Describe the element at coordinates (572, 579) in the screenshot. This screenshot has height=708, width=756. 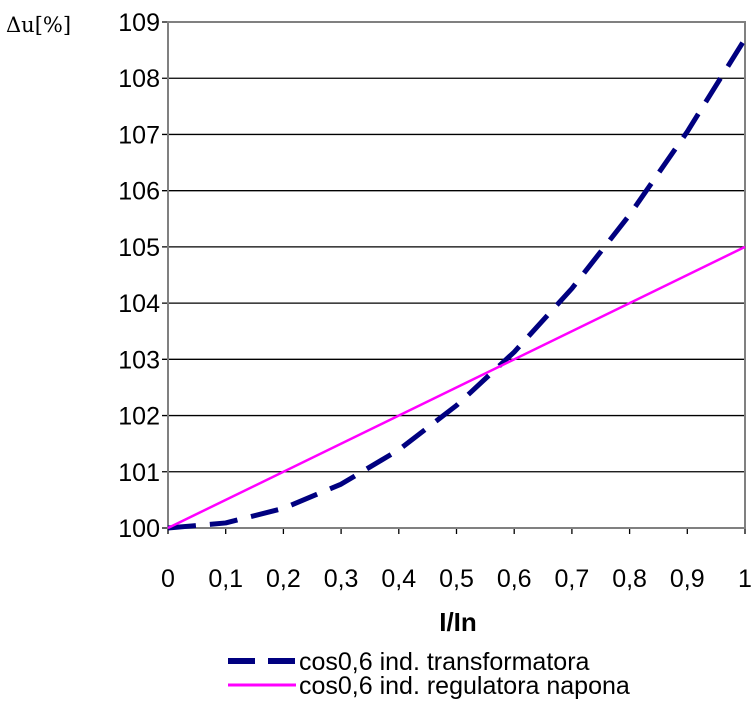
I see `x-tick-label: 0,7` at that location.